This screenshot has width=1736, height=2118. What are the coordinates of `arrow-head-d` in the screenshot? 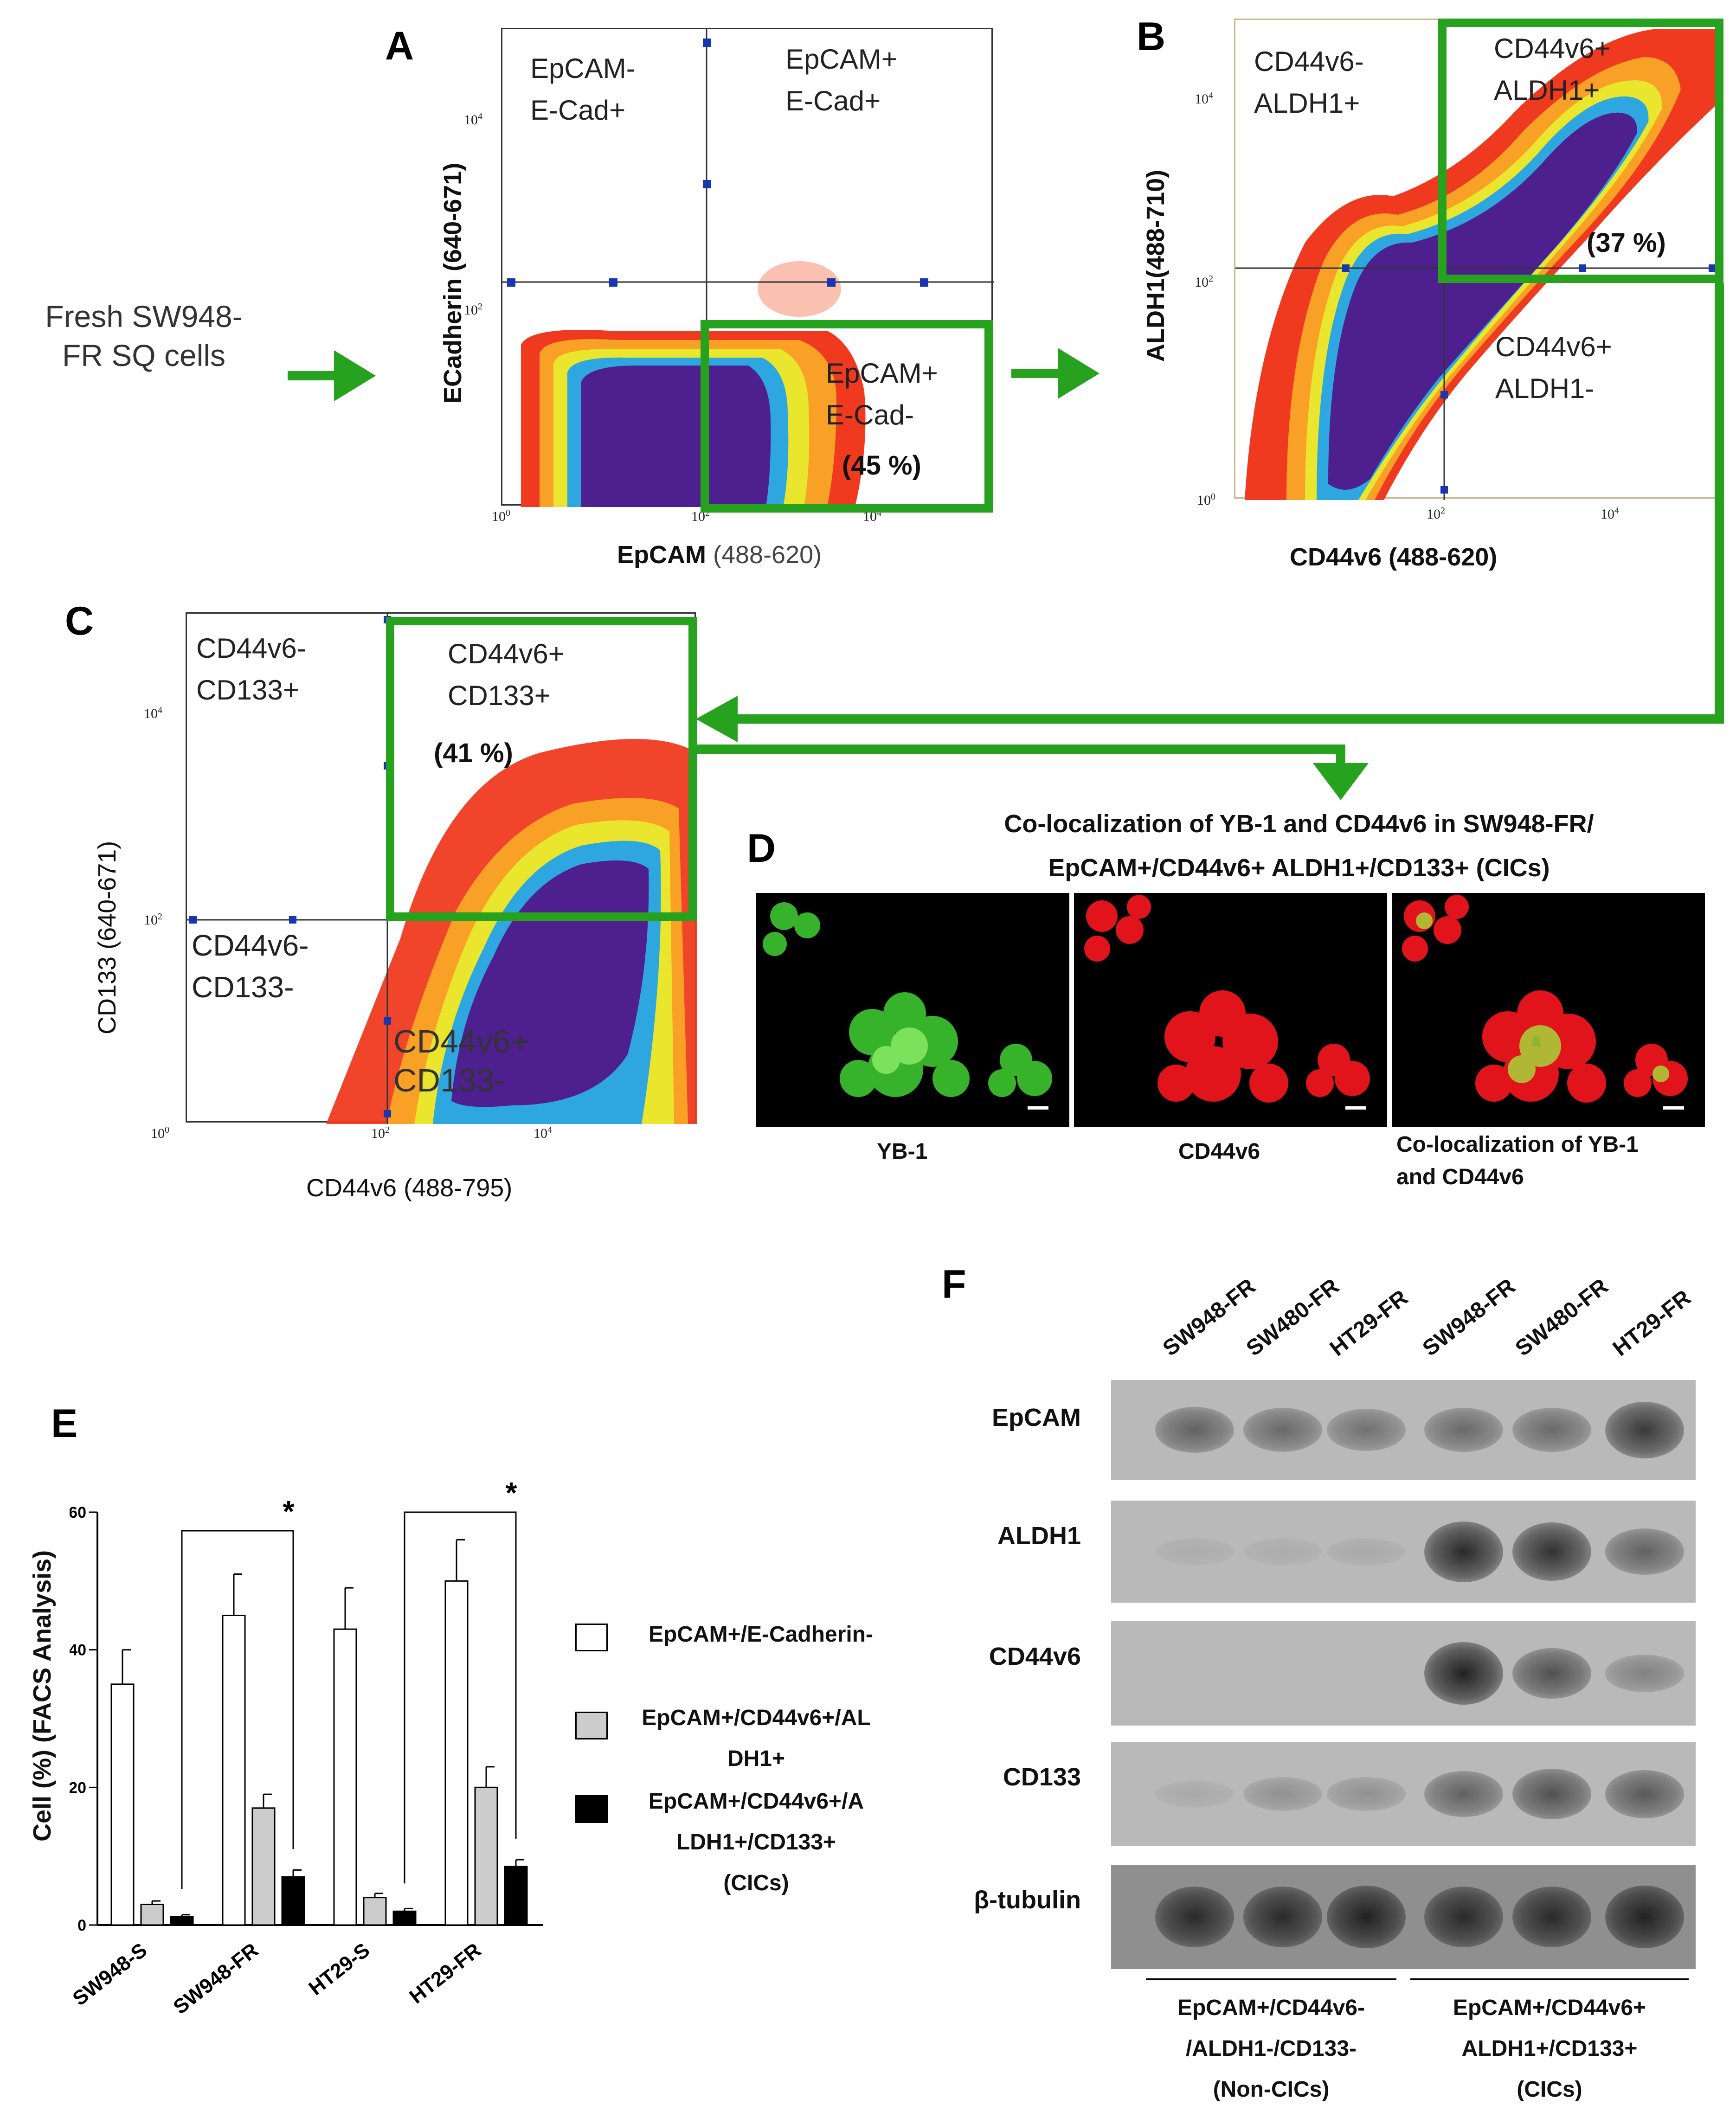 It's located at (1341, 781).